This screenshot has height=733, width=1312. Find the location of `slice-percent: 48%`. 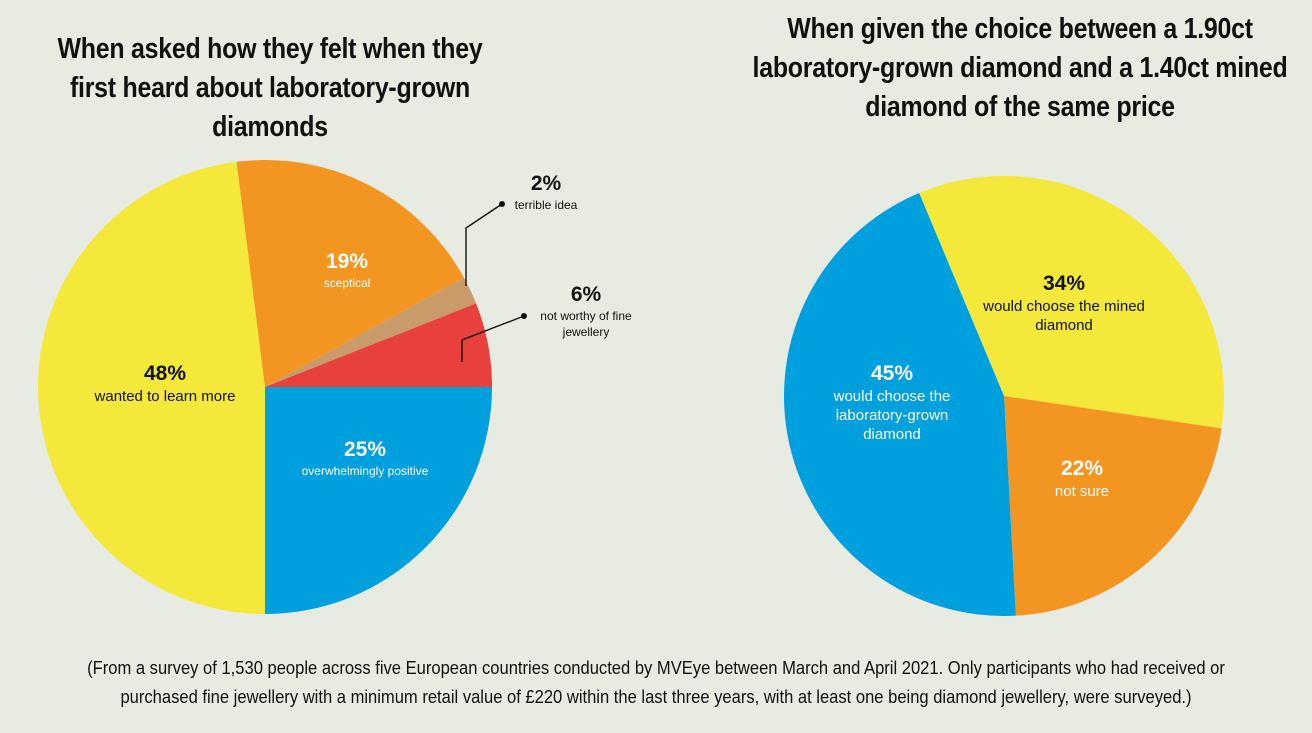

slice-percent: 48% is located at coordinates (165, 373).